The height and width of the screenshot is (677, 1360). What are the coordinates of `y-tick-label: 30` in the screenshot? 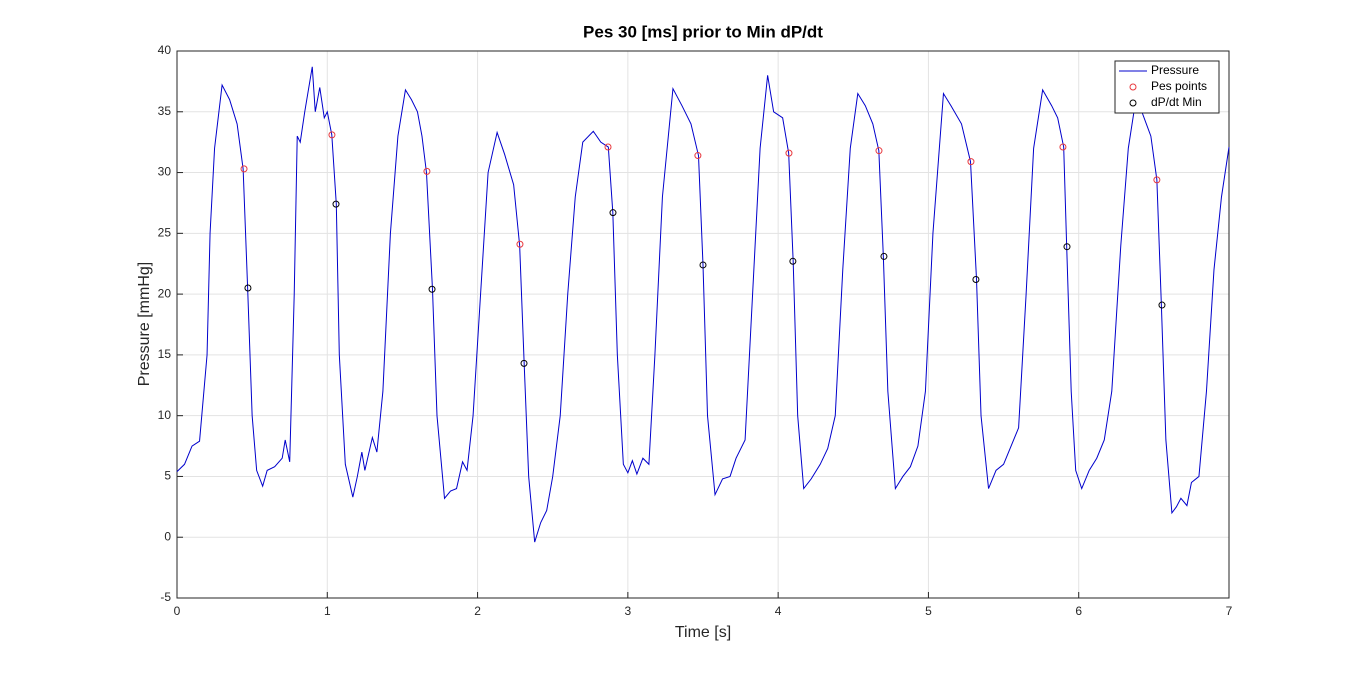 It's located at (165, 172).